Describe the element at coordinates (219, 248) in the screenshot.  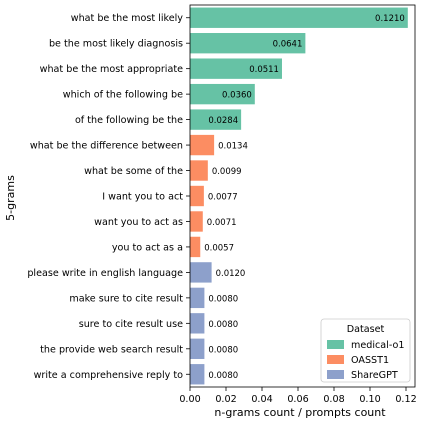
I see `bar-value-label: 0.0057` at that location.